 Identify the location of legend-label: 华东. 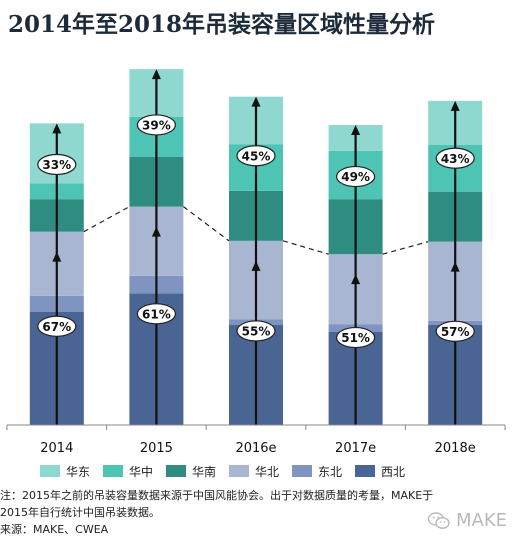
(78, 471).